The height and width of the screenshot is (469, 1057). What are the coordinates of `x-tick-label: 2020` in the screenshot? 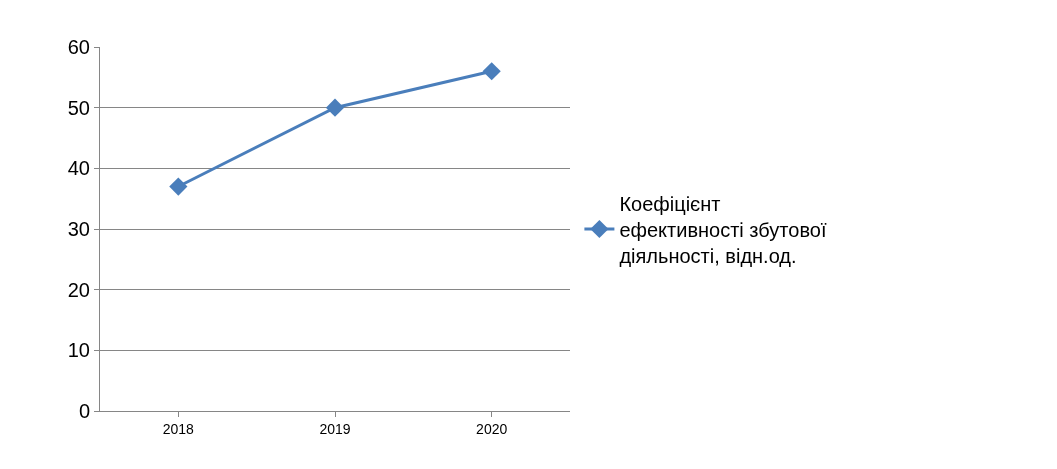 It's located at (492, 428).